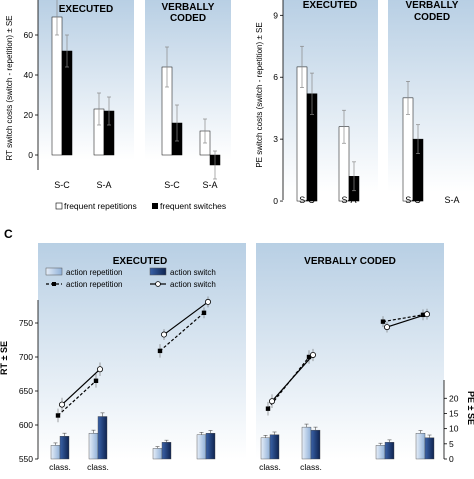 Image resolution: width=474 pixels, height=479 pixels. I want to click on rt-tick-label: 650, so click(26, 391).